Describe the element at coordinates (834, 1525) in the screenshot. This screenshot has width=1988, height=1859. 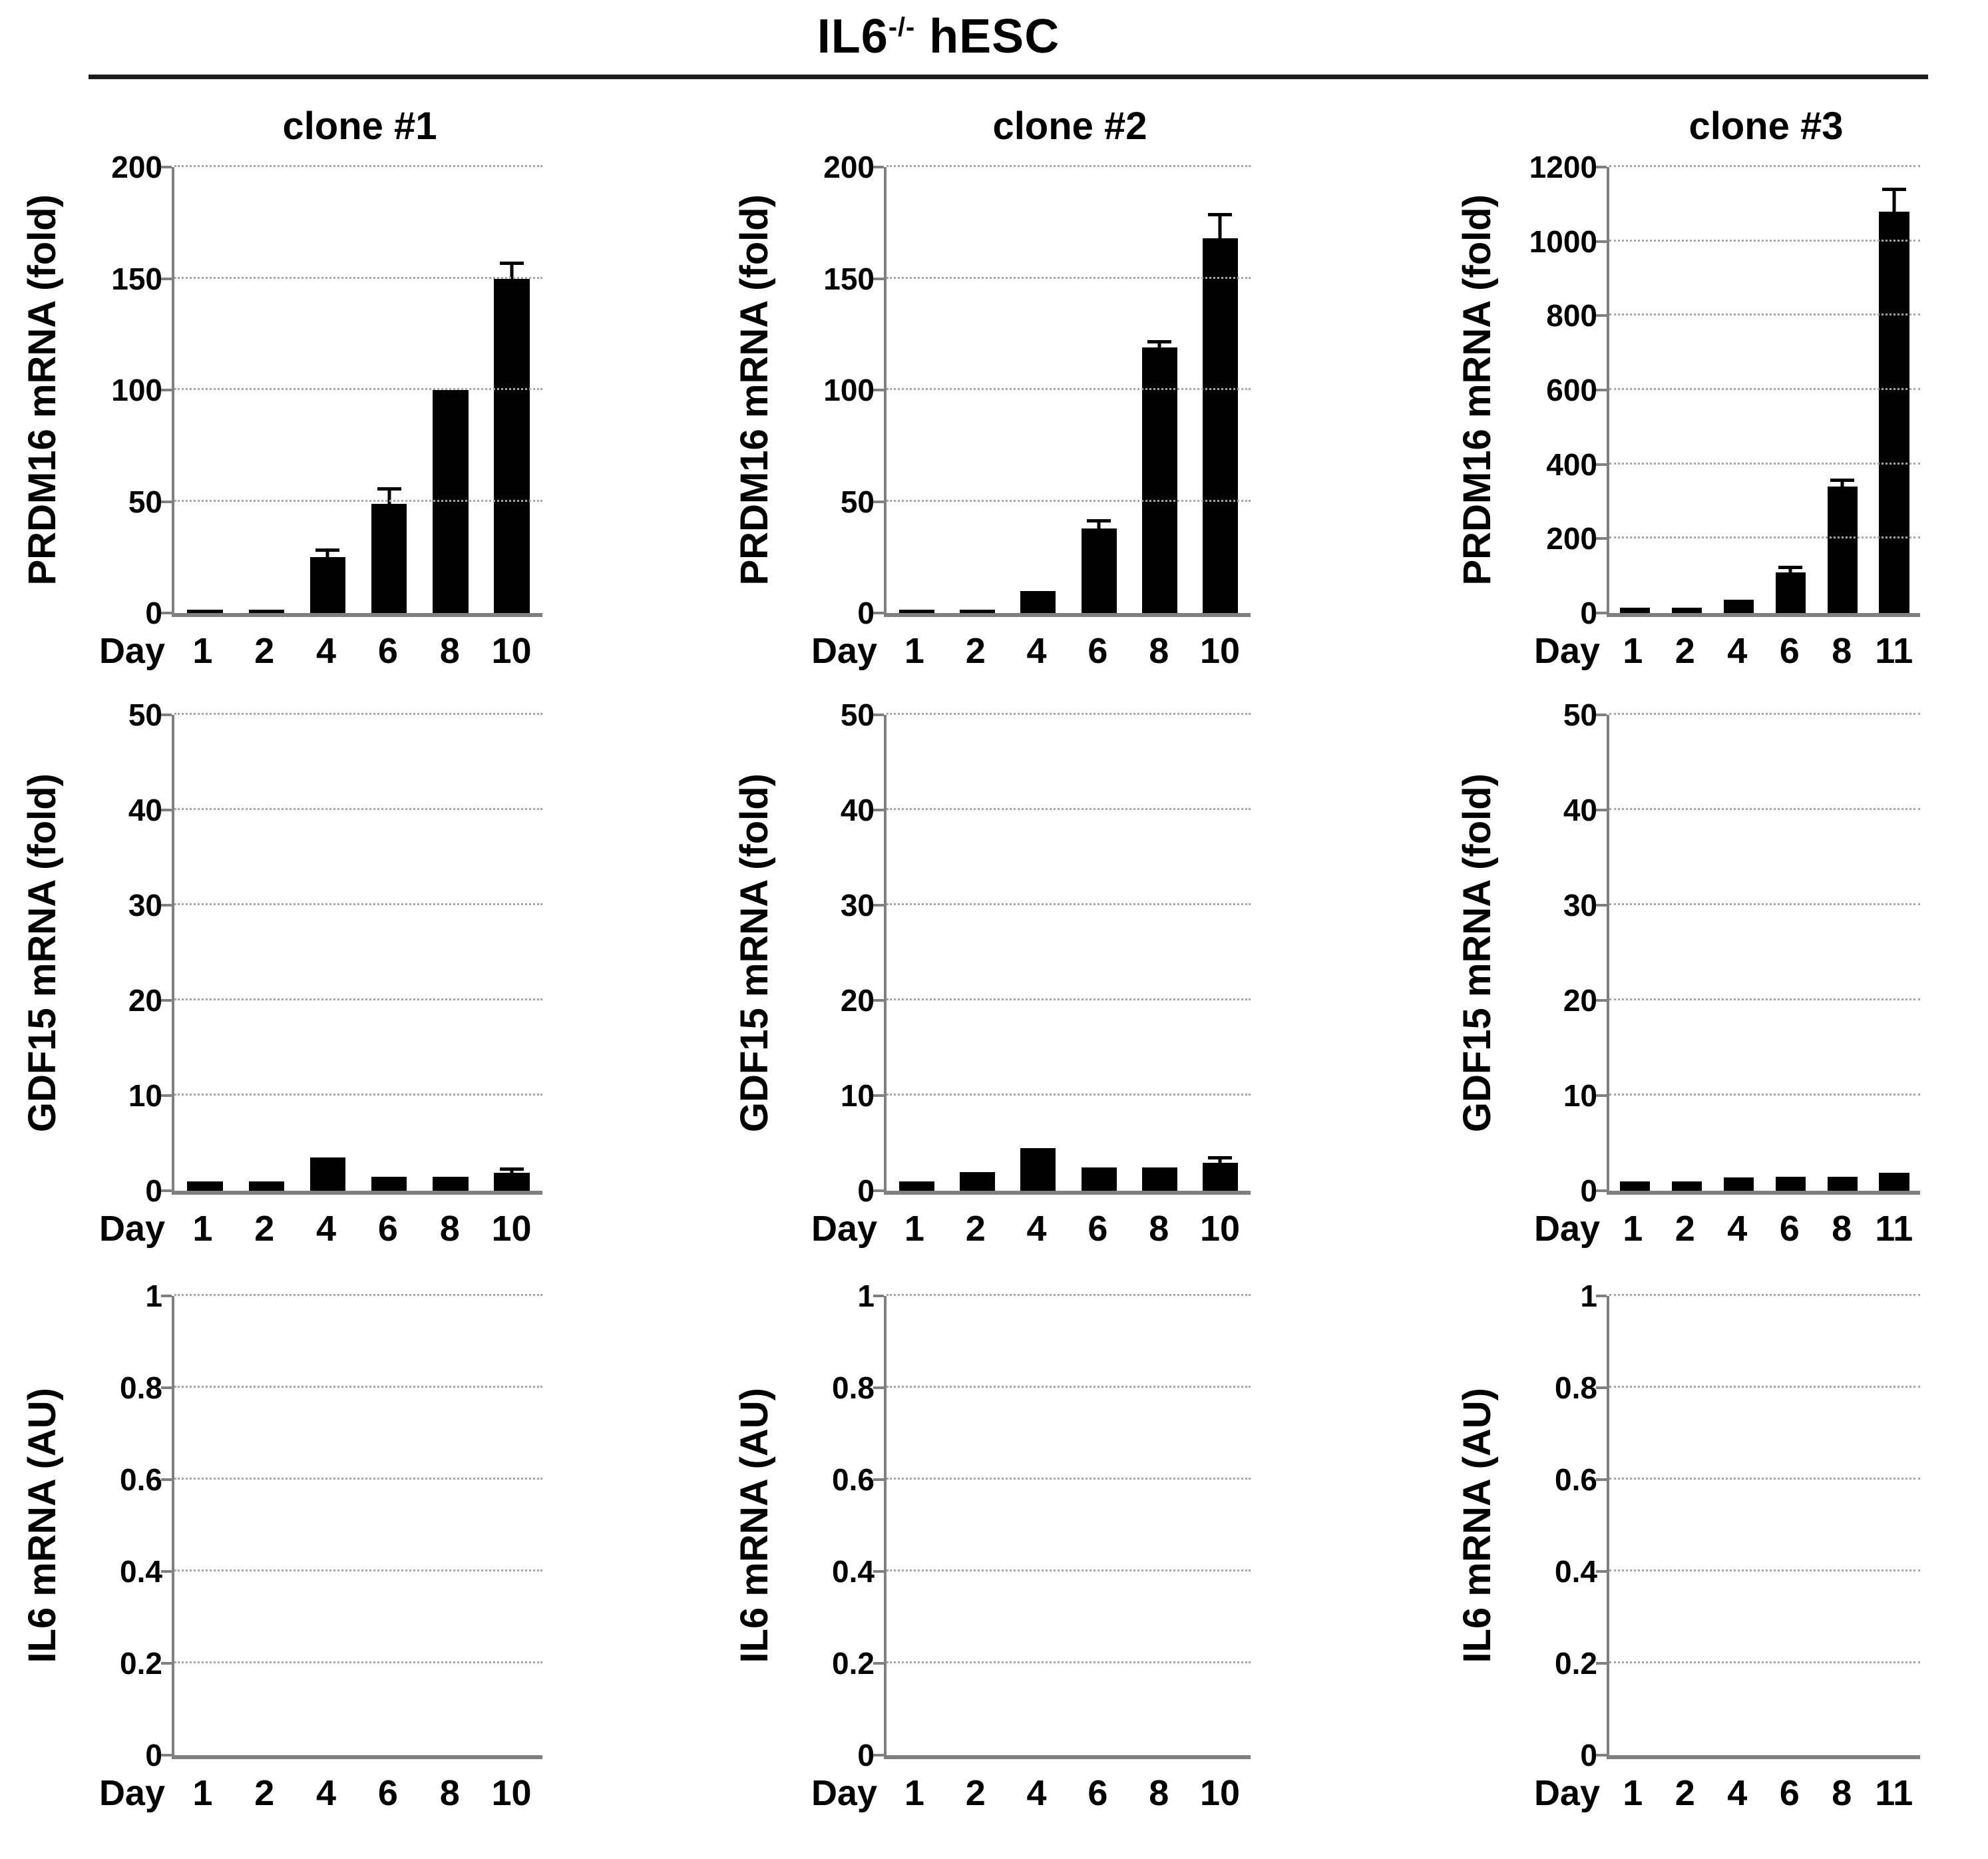
I see `y-tick-labels: 0 0.2 0.4 0.6 0.8 1` at that location.